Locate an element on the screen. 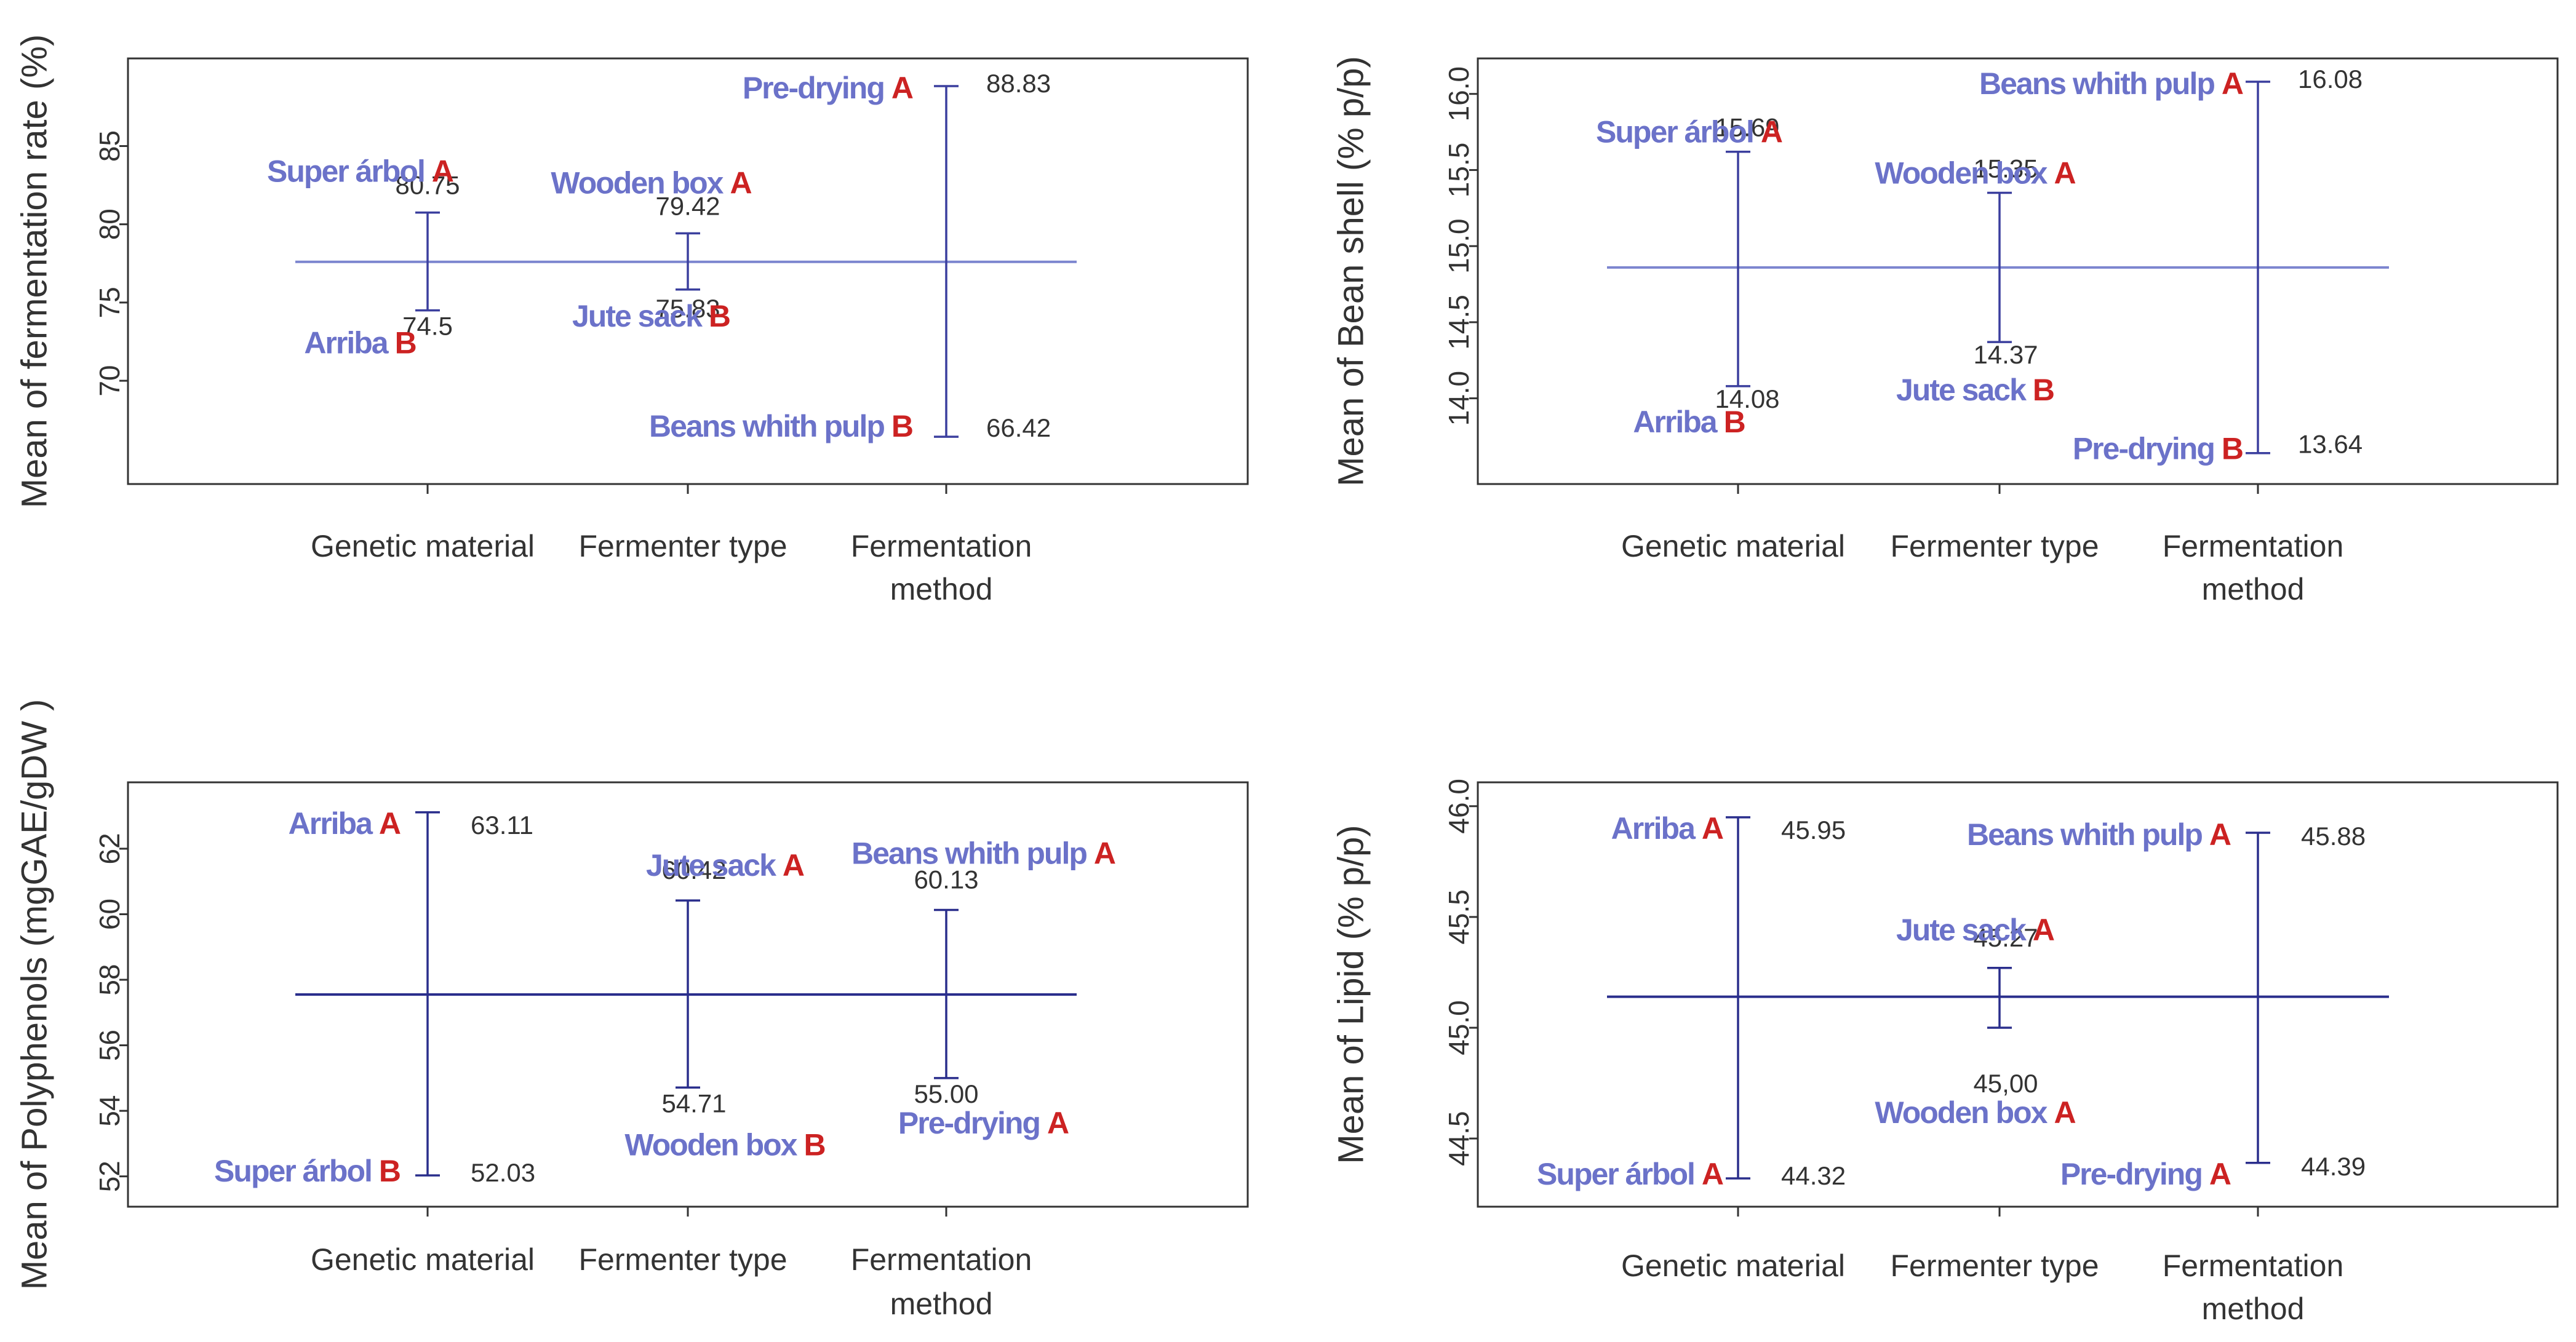 The image size is (2576, 1342). y-tick-label: 60 is located at coordinates (110, 914).